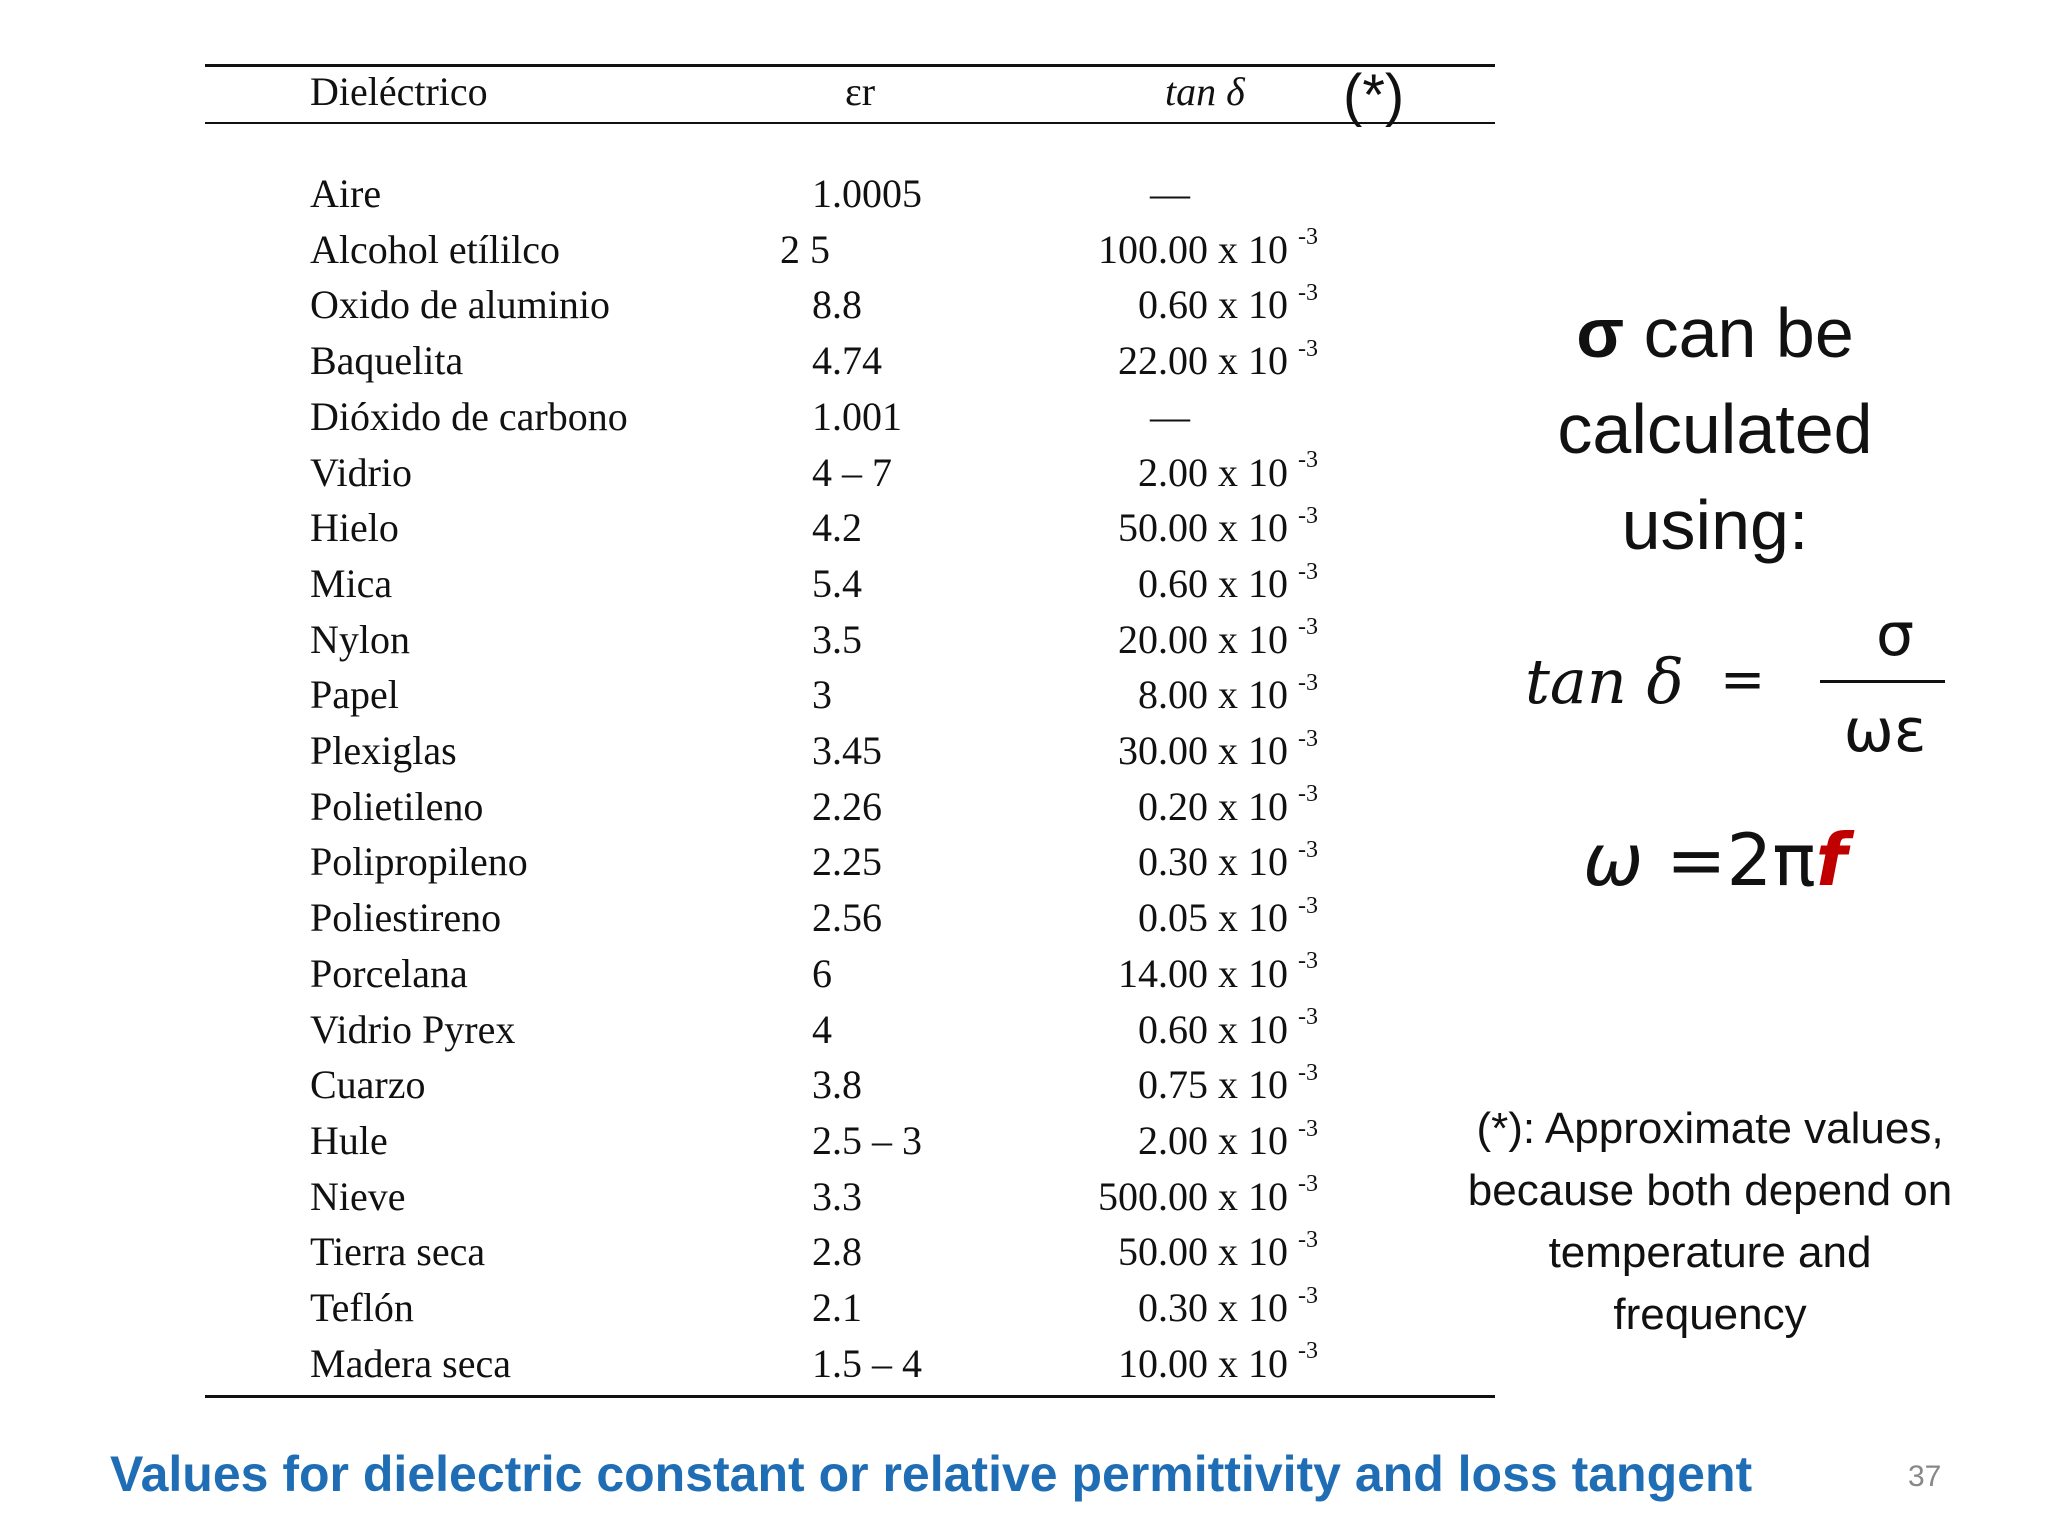 This screenshot has height=1536, width=2048. Describe the element at coordinates (397, 806) in the screenshot. I see `cell-dielectric: Polietileno` at that location.